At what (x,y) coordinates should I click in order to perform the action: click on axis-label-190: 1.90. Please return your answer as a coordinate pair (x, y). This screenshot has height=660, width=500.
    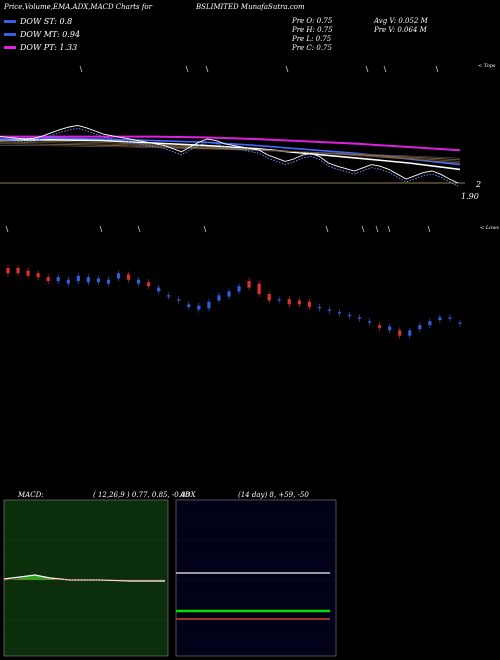
    Looking at the image, I should click on (470, 196).